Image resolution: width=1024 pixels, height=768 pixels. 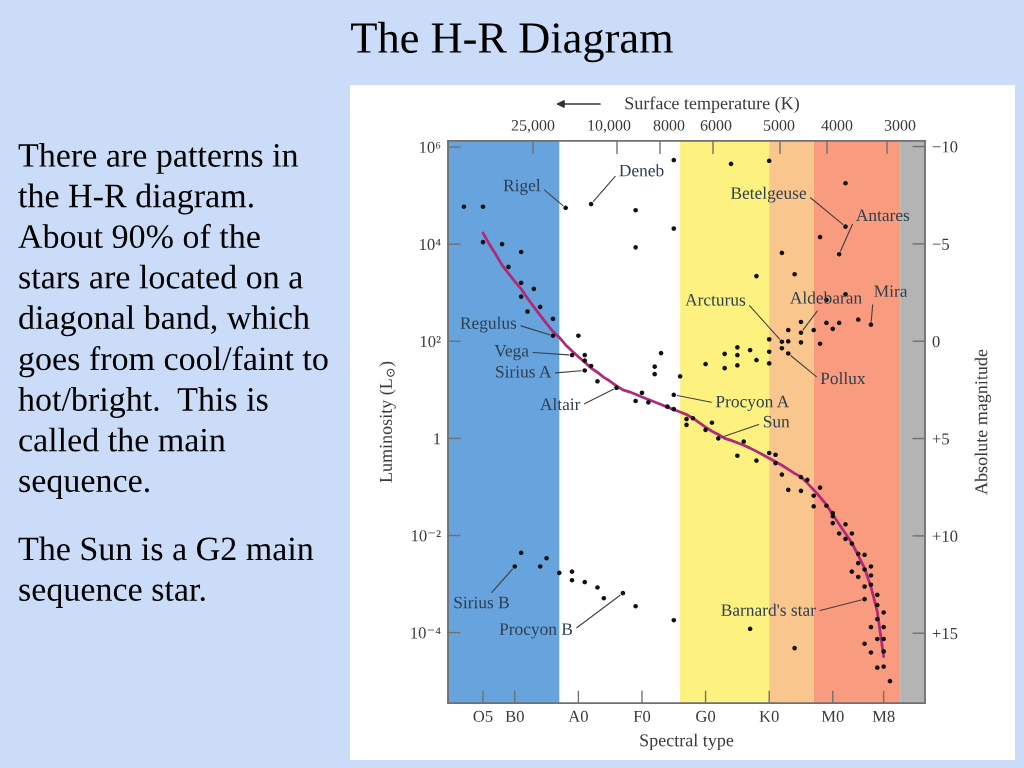 What do you see at coordinates (426, 633) in the screenshot?
I see `y-tick-label: 10⁻⁴` at bounding box center [426, 633].